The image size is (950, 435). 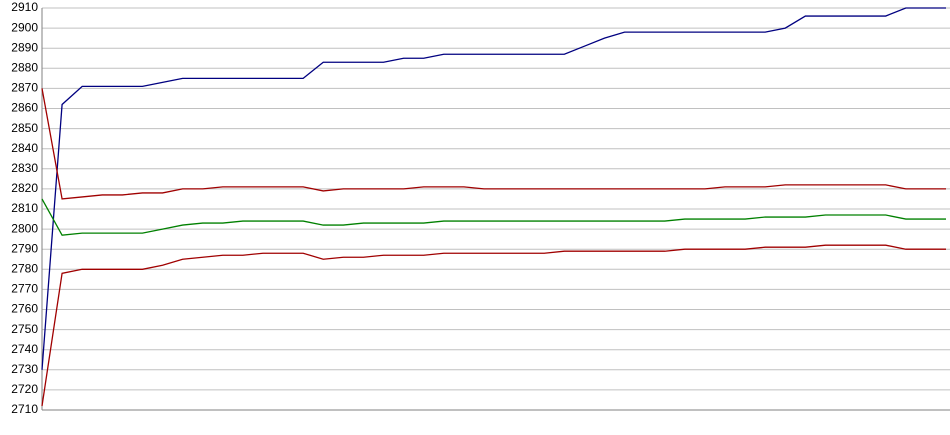 What do you see at coordinates (24, 409) in the screenshot?
I see `y-tick-label: 2710` at bounding box center [24, 409].